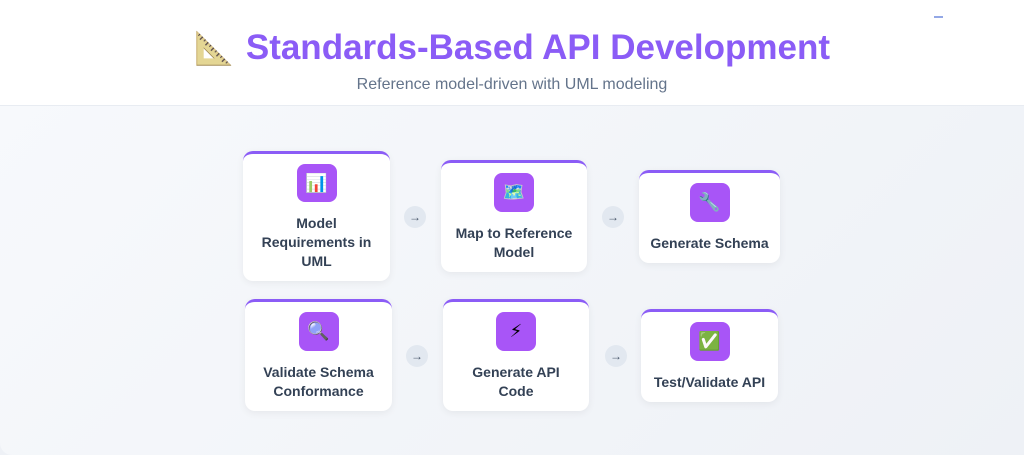  Describe the element at coordinates (516, 331) in the screenshot. I see `lightning-icon: ⚡` at that location.